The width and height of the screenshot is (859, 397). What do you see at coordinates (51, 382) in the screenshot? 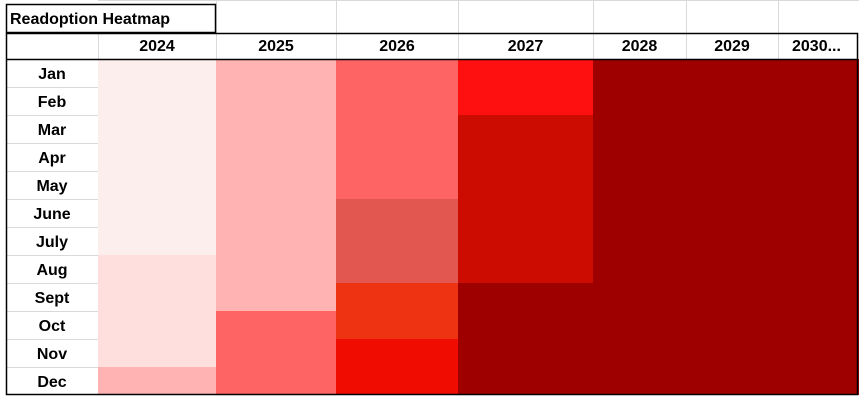
I see `row-header-label: Dec` at bounding box center [51, 382].